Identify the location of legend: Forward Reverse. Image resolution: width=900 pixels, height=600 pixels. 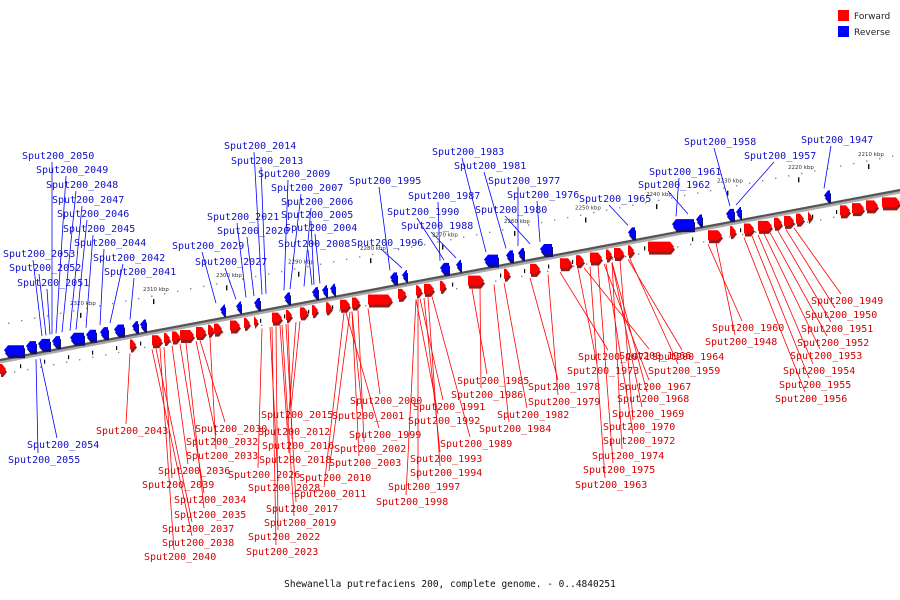
(864, 24).